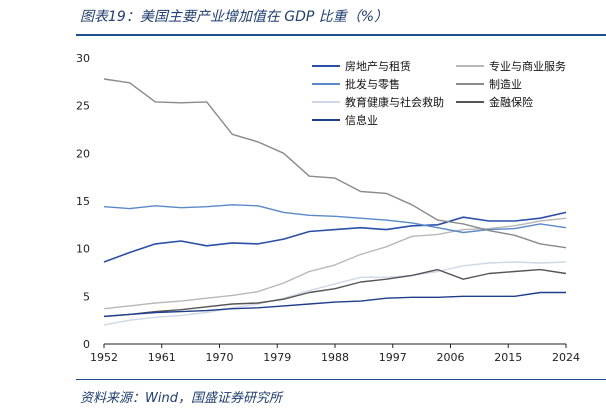  What do you see at coordinates (527, 66) in the screenshot?
I see `legend-label: 专业与商业服务` at bounding box center [527, 66].